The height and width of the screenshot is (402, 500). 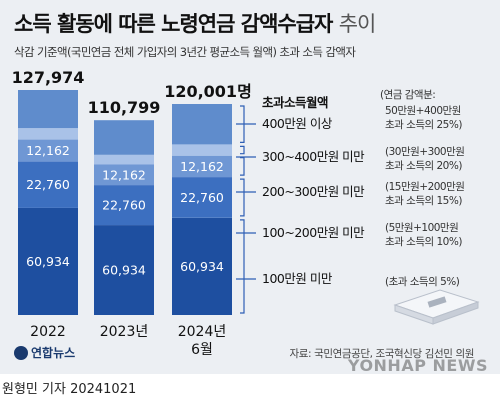 I want to click on chart-title: 소득 활동에 따른 노령연금 감액수급자 추이, so click(x=195, y=23).